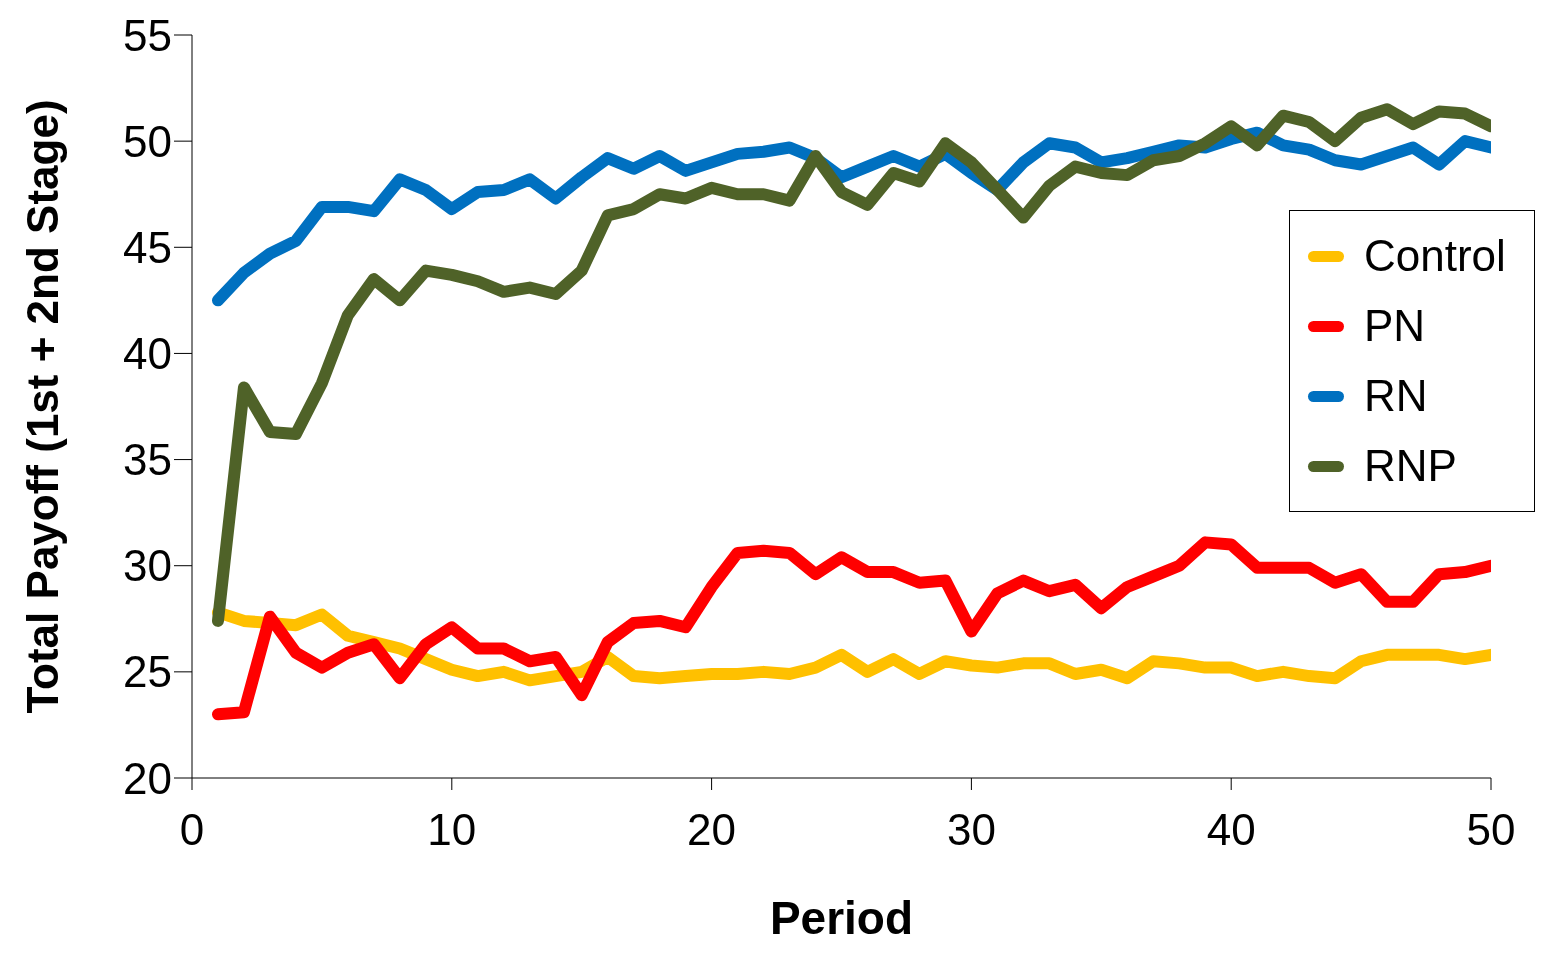 Image resolution: width=1543 pixels, height=956 pixels. Describe the element at coordinates (1231, 830) in the screenshot. I see `x-tick-label: 40` at that location.